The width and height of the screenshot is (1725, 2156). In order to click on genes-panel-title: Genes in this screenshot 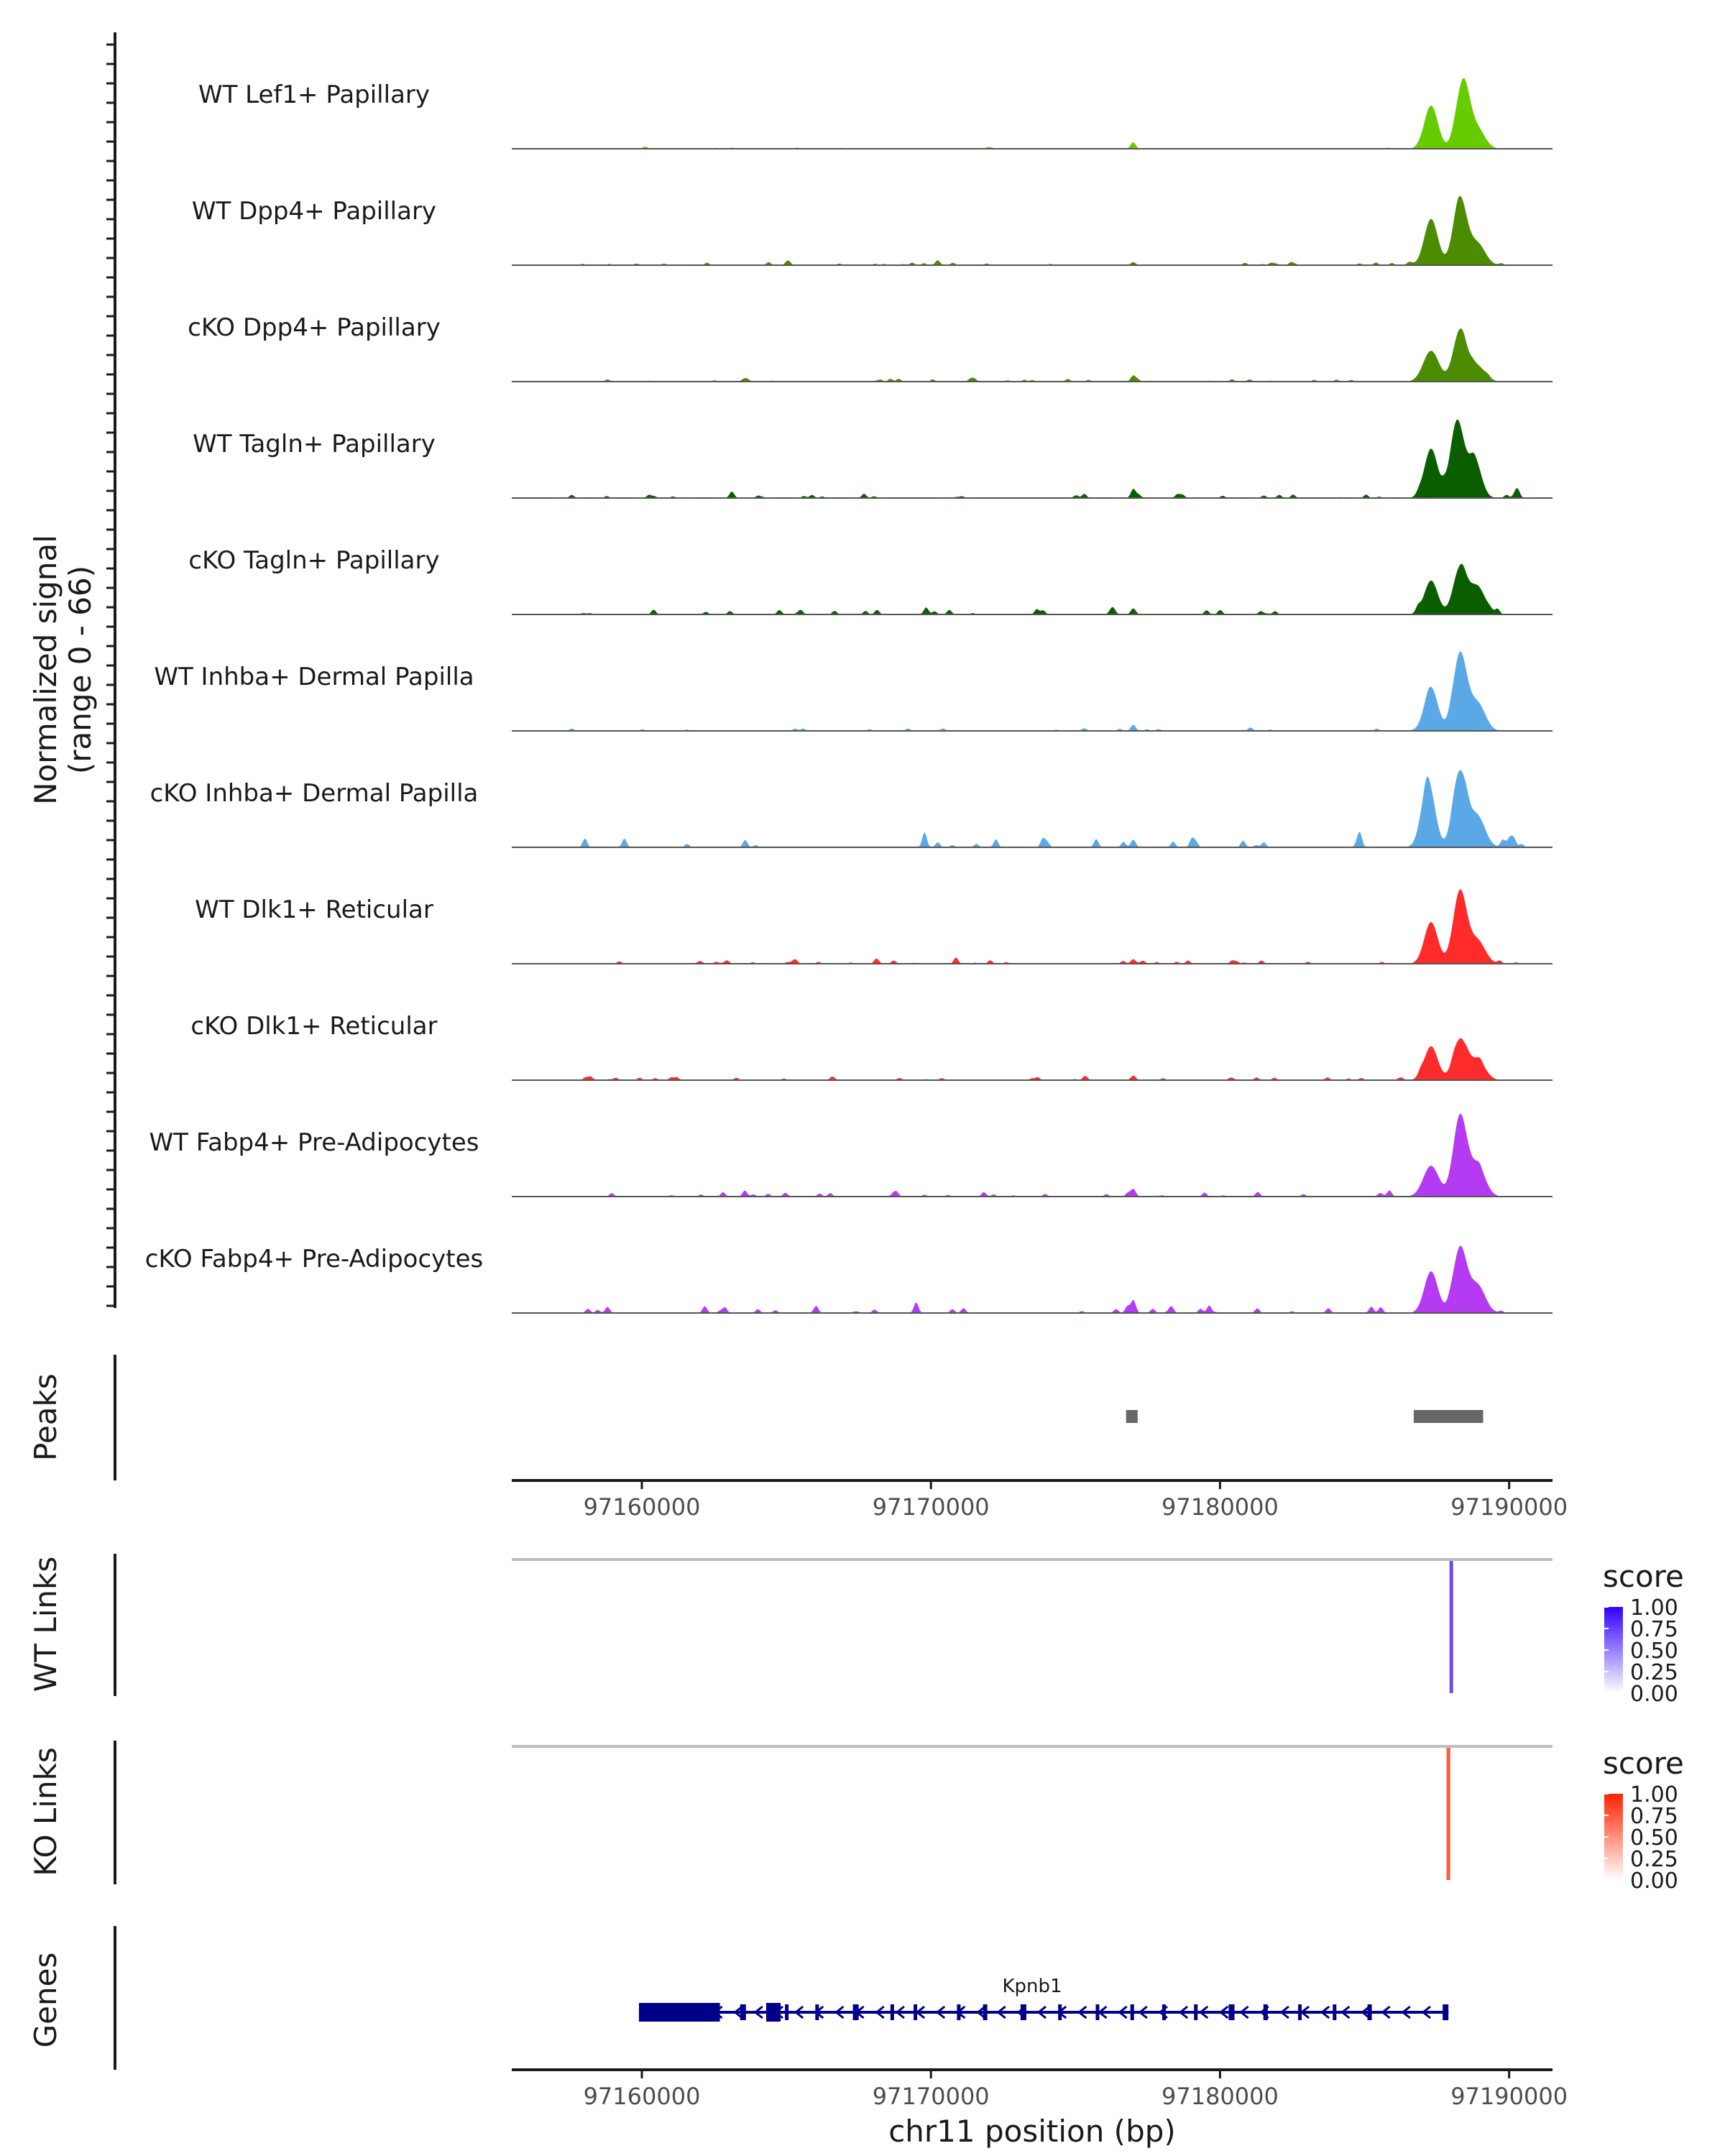, I will do `click(45, 2000)`.